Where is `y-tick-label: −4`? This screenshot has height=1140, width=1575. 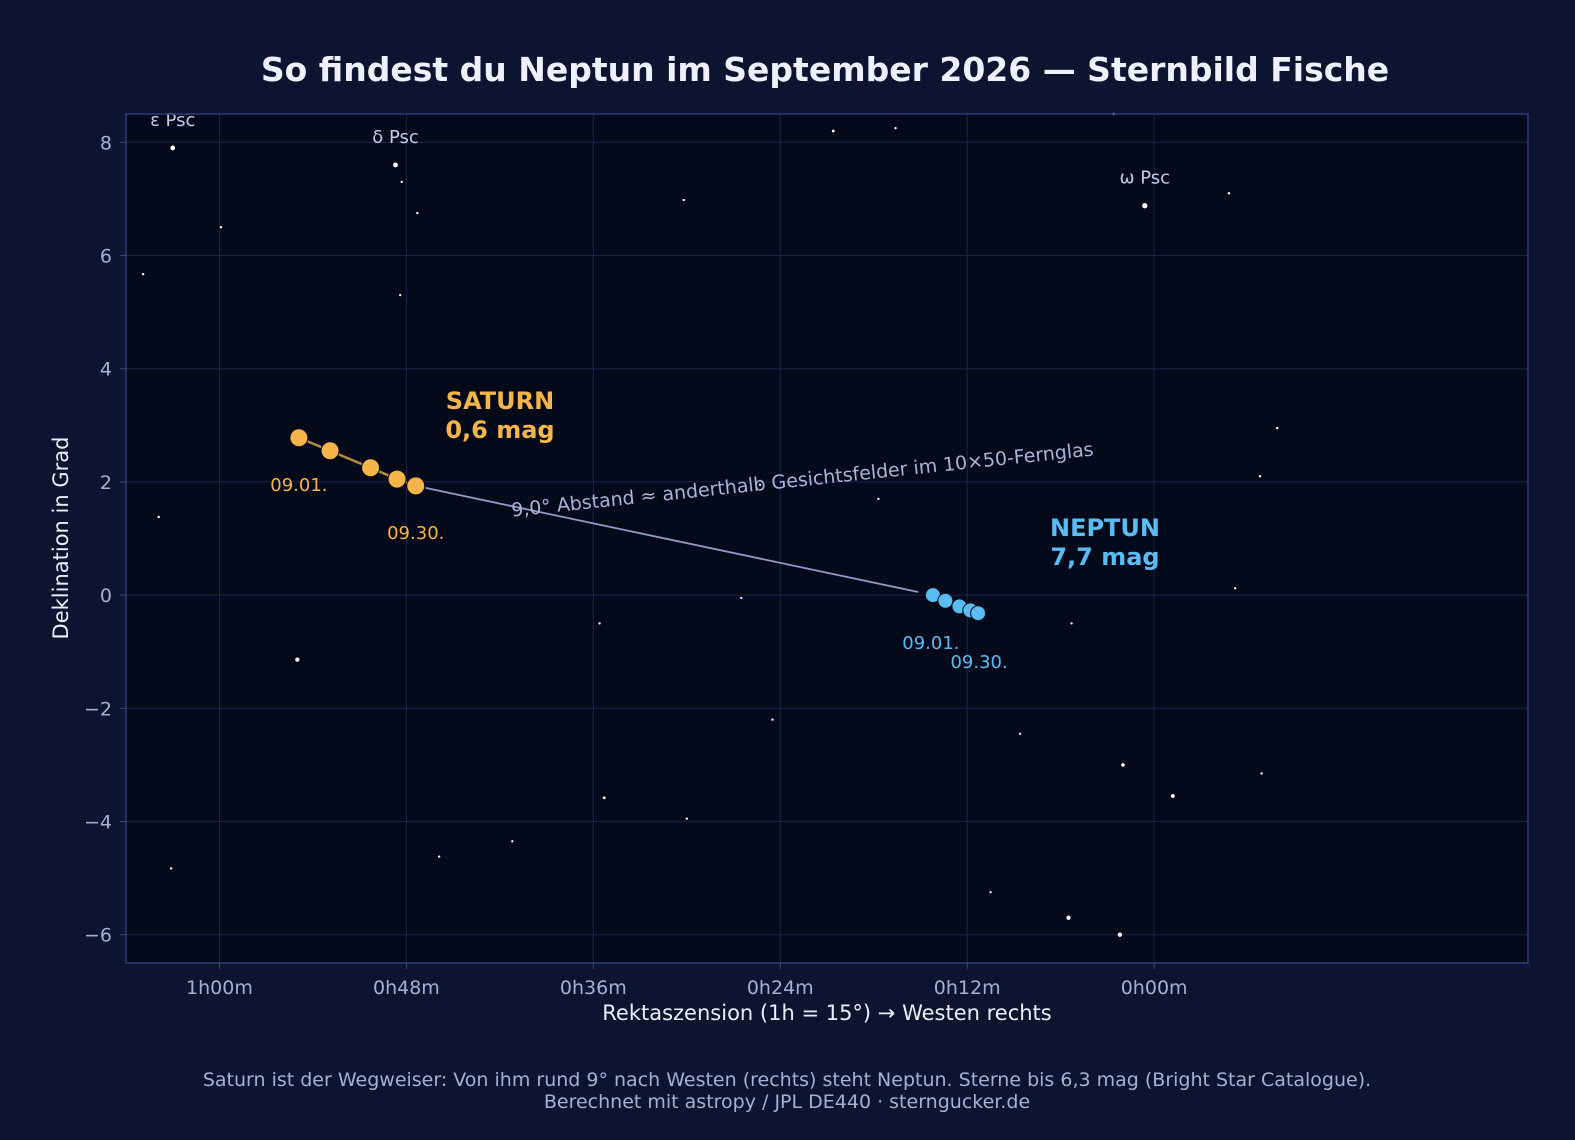
y-tick-label: −4 is located at coordinates (98, 823).